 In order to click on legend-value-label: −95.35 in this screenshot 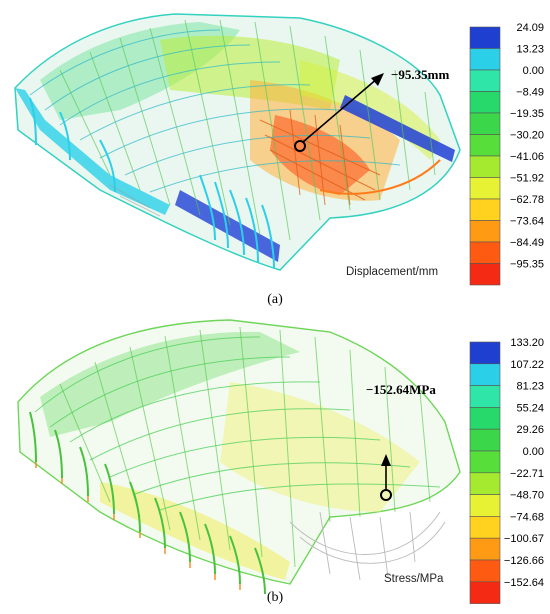, I will do `click(527, 265)`.